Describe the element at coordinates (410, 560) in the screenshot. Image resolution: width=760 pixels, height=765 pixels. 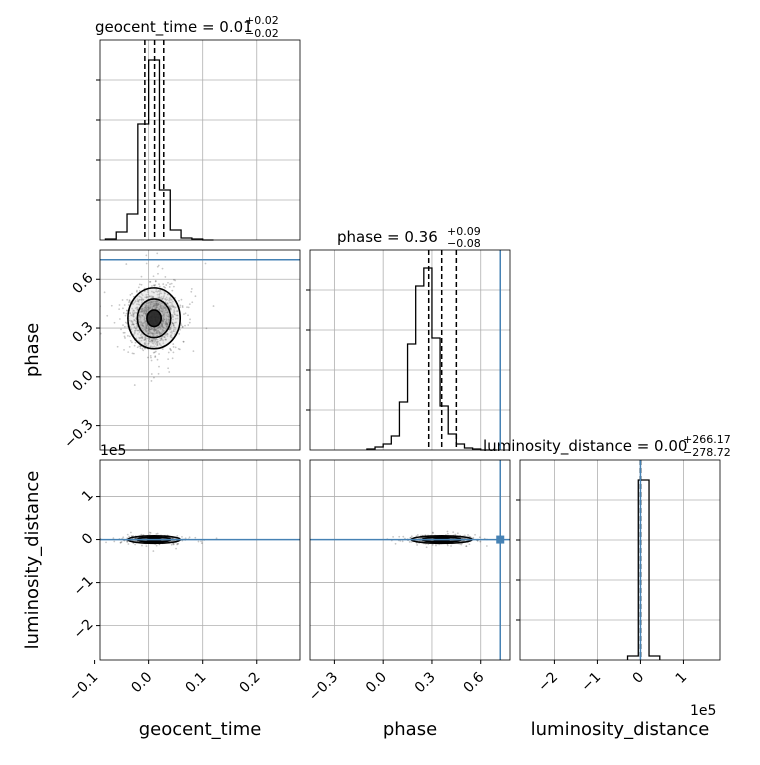
I see `scatter-p32` at that location.